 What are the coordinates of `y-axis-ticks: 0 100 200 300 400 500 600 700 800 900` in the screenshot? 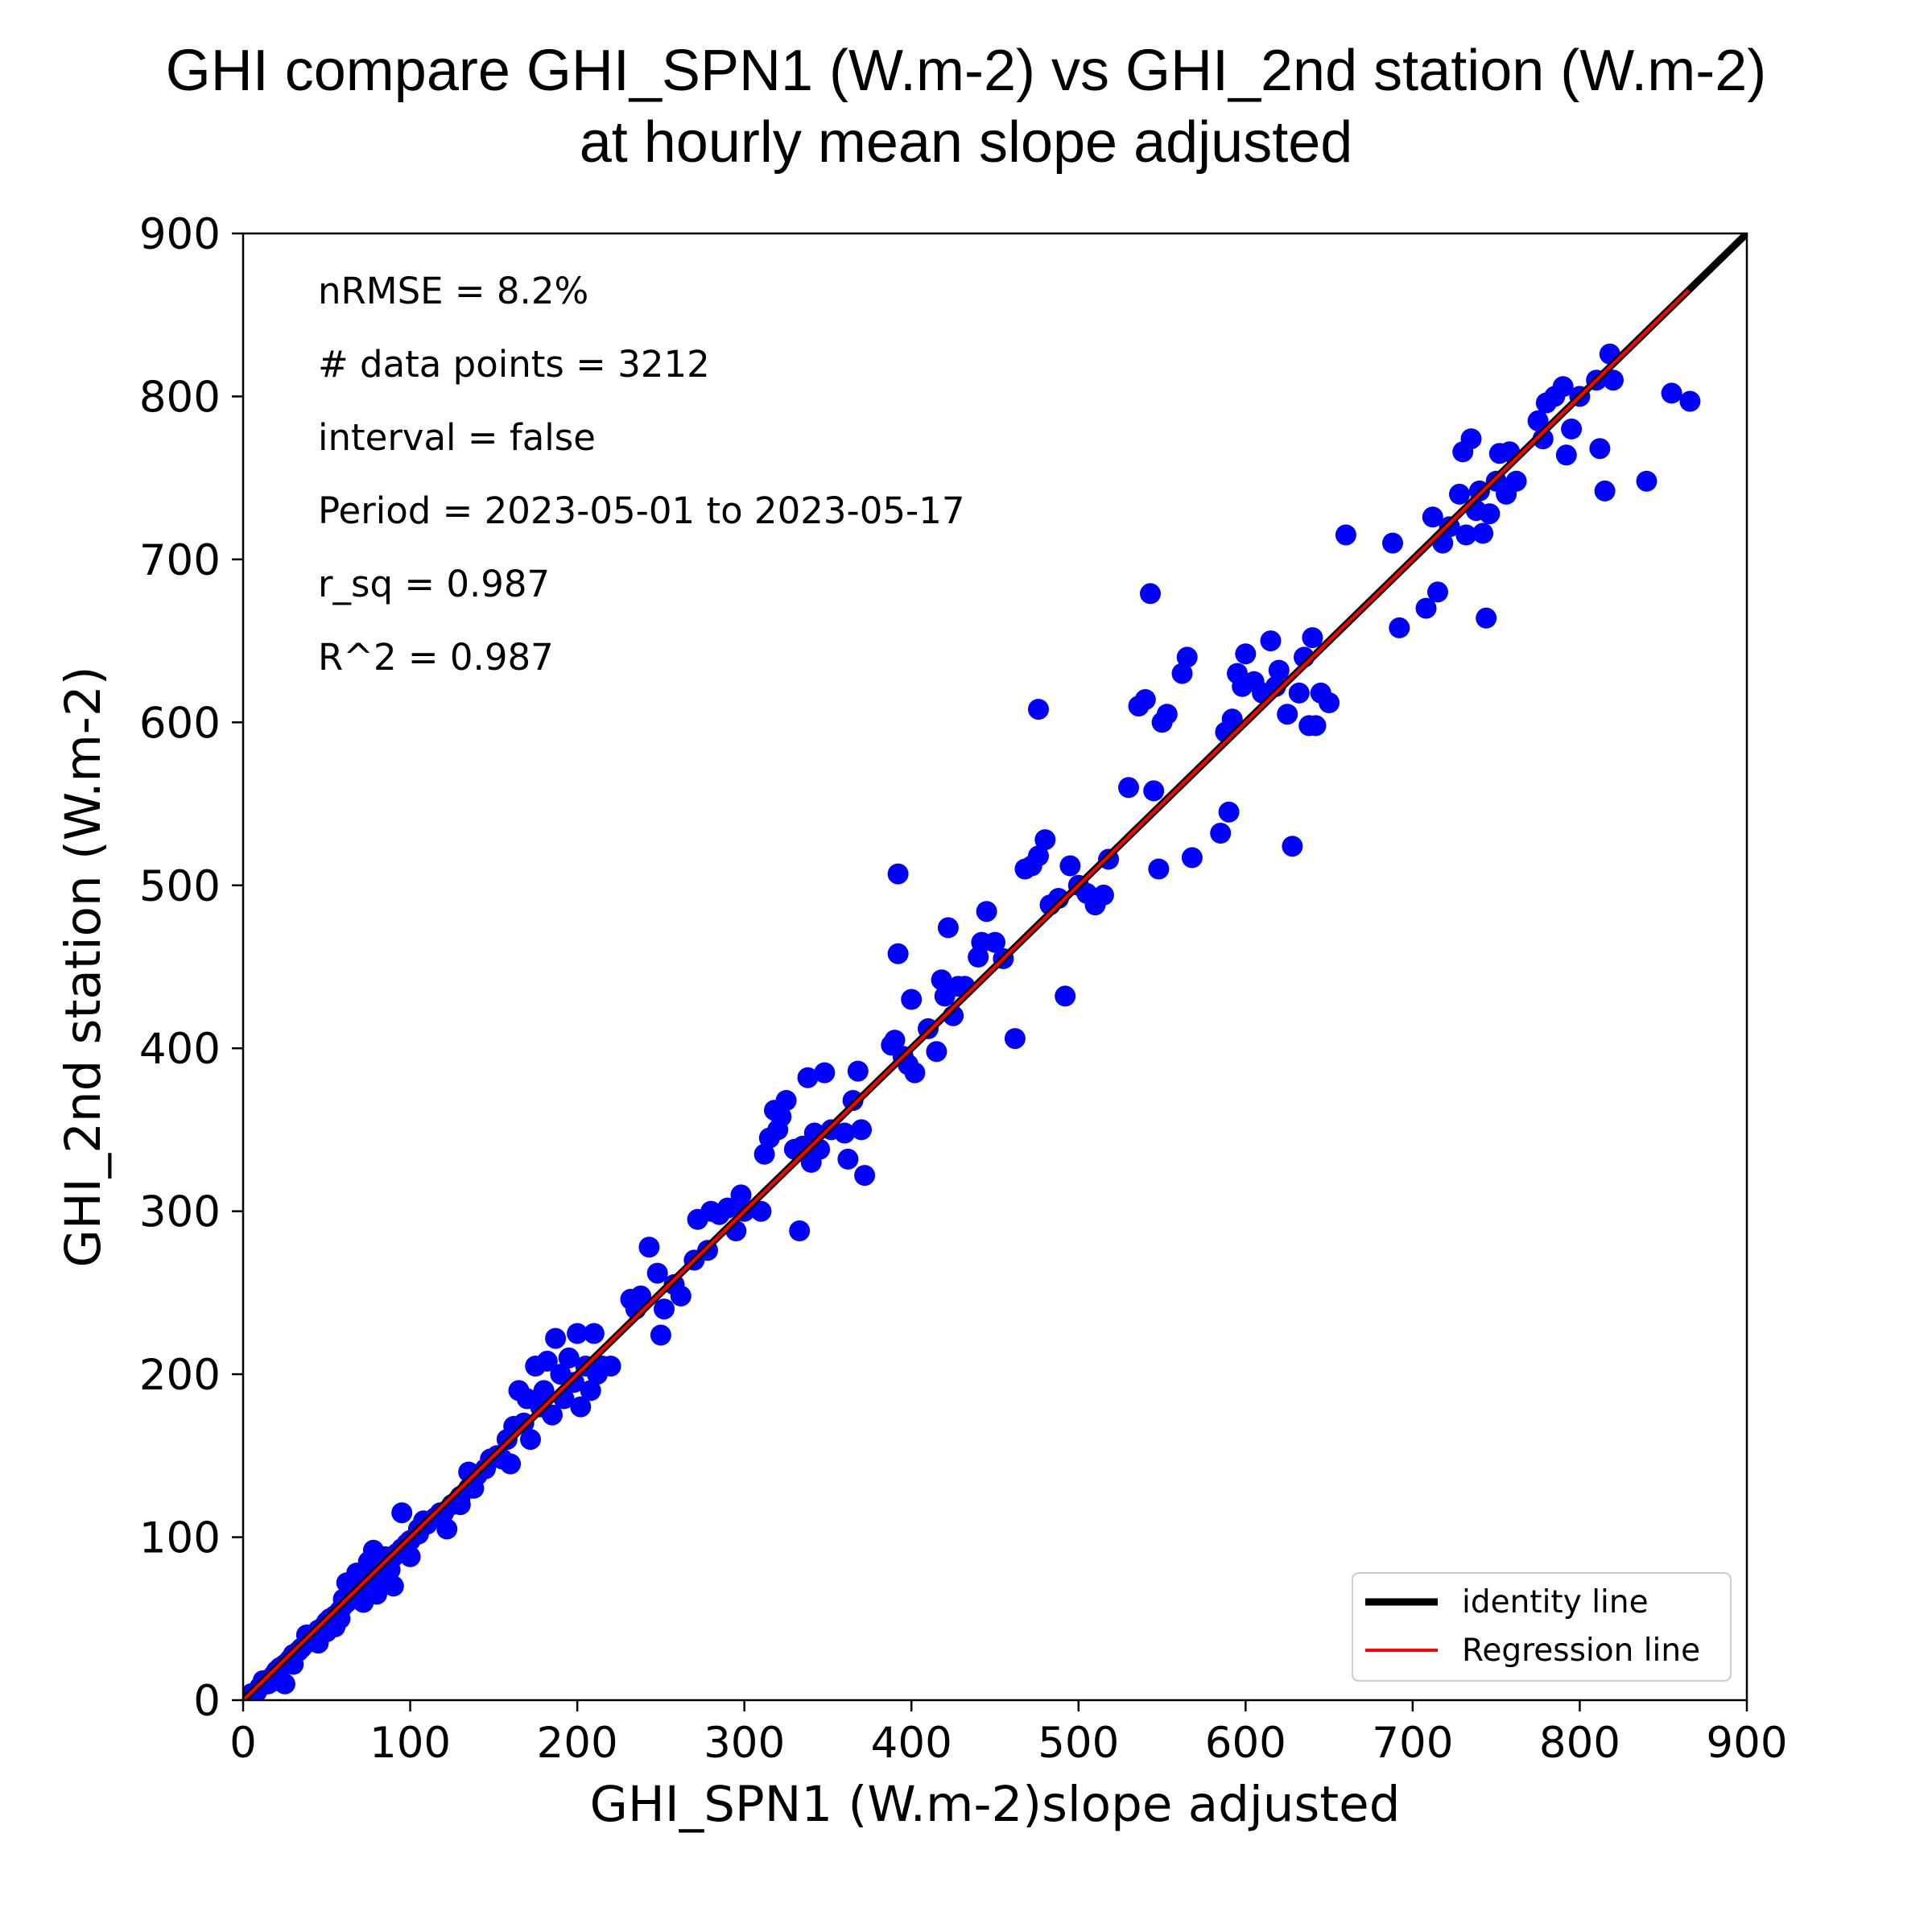 It's located at (191, 968).